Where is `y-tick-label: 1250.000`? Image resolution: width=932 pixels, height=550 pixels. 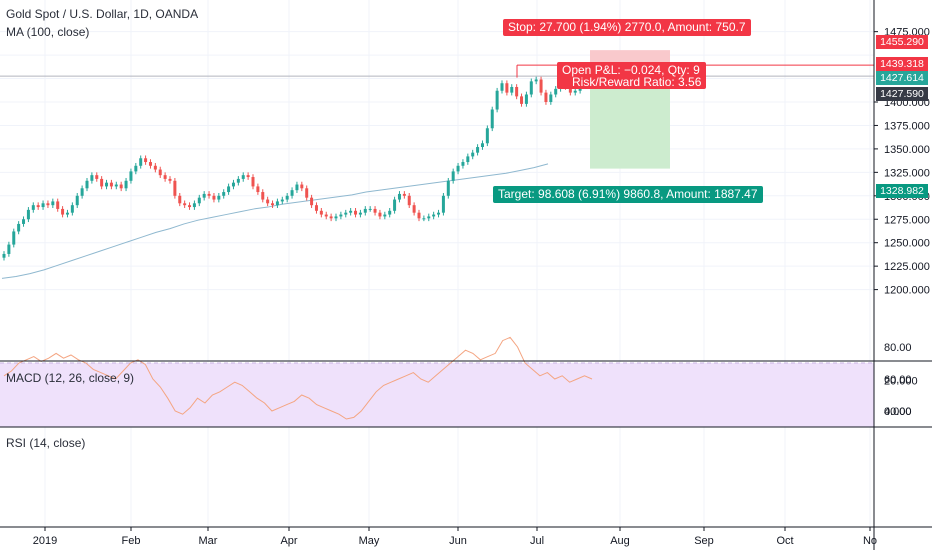
y-tick-label: 1250.000 is located at coordinates (907, 244).